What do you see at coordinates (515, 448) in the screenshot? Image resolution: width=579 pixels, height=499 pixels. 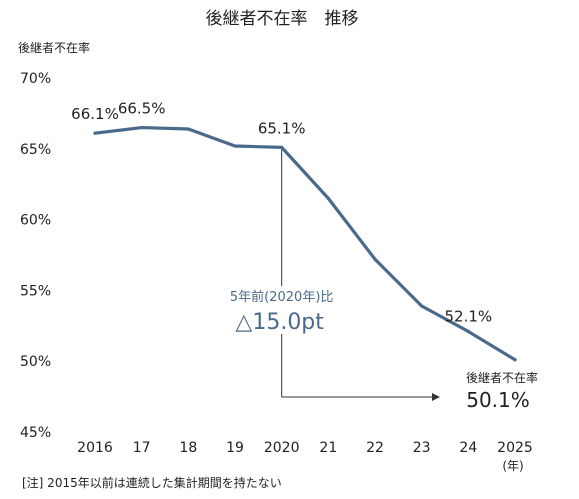 I see `x-tick-label: 2025` at bounding box center [515, 448].